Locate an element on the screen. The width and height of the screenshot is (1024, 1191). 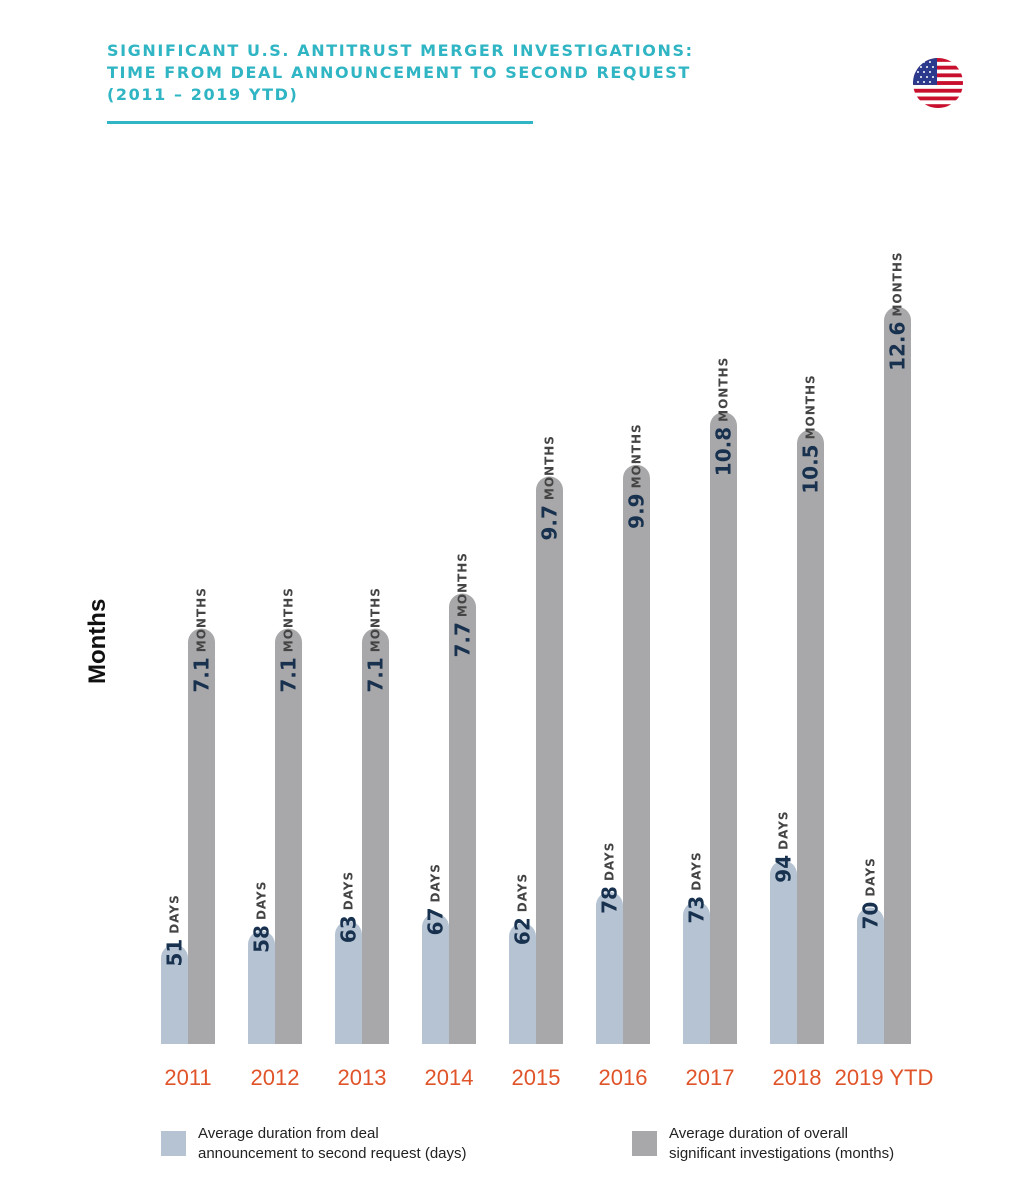
months-2015-unit: MONTHS is located at coordinates (550, 467).